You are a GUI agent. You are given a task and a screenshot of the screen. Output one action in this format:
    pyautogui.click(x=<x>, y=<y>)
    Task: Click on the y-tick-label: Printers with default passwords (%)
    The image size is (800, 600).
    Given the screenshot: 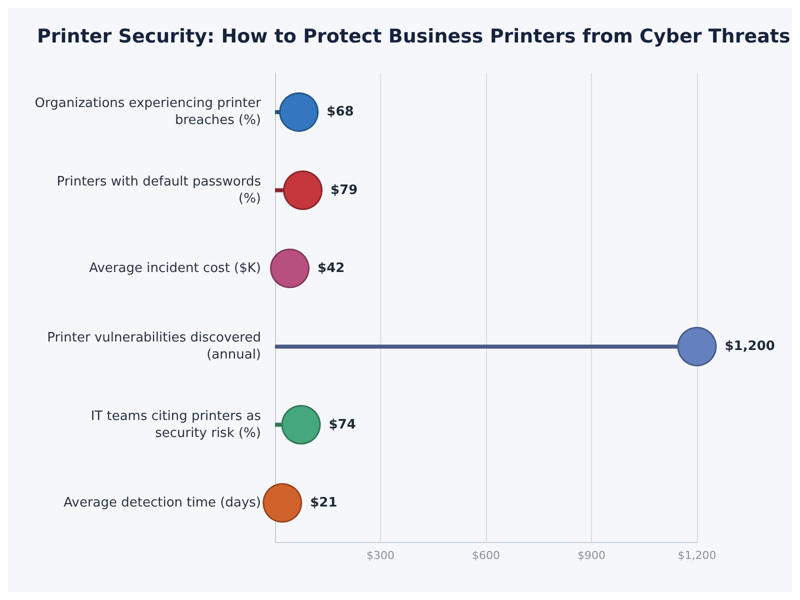 What is the action you would take?
    pyautogui.click(x=159, y=190)
    